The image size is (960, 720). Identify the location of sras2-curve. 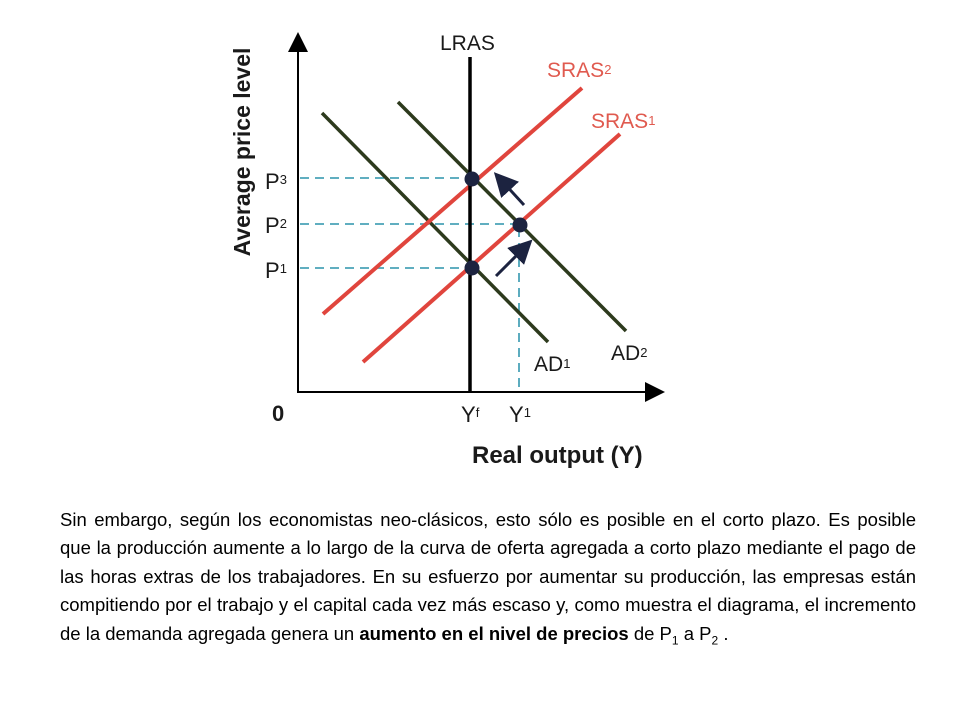
(452, 201).